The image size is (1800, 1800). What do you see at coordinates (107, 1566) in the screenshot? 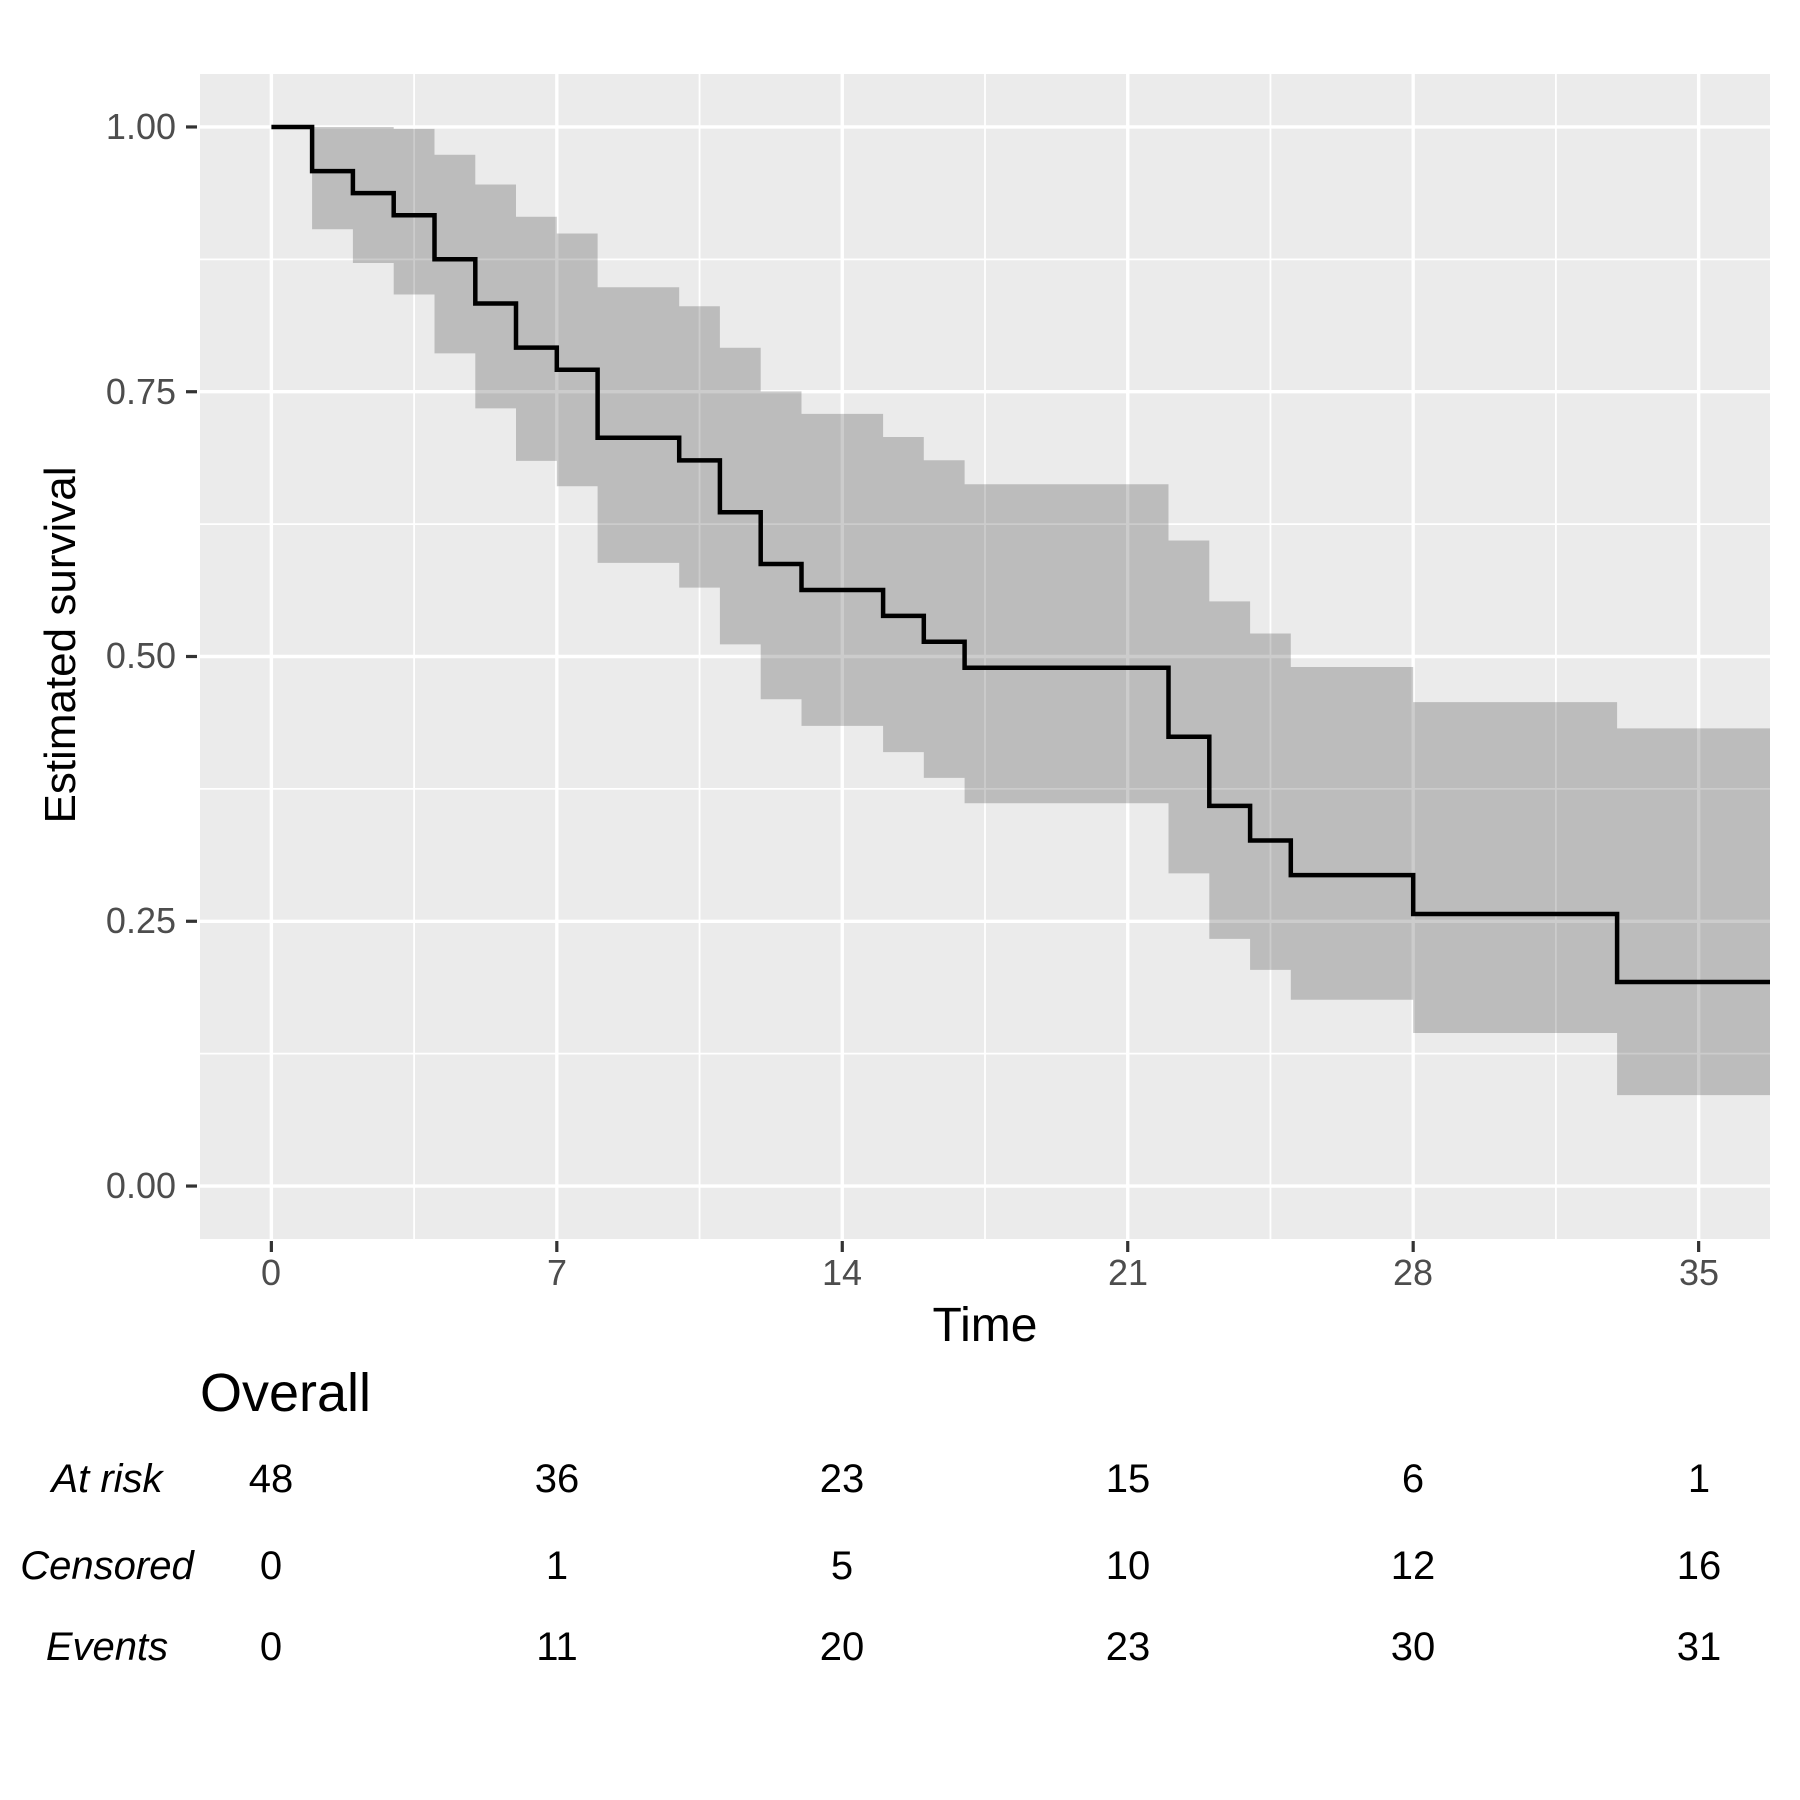
I see `risk-table-row-label-censored: Censored` at bounding box center [107, 1566].